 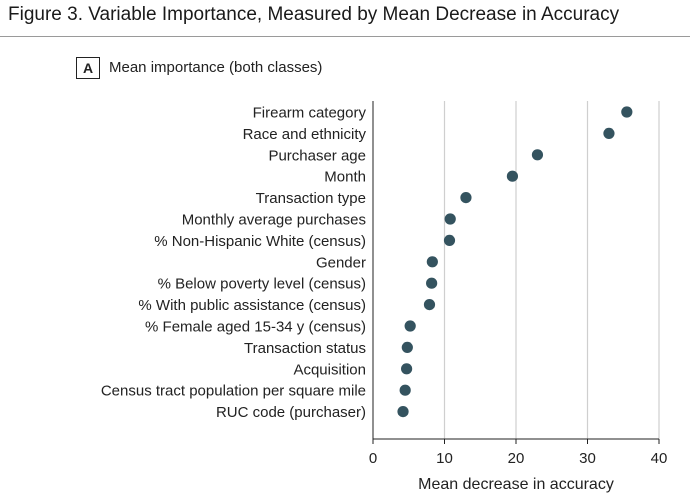 I want to click on category-label: % Female aged 15-34 y (census), so click(x=255, y=327).